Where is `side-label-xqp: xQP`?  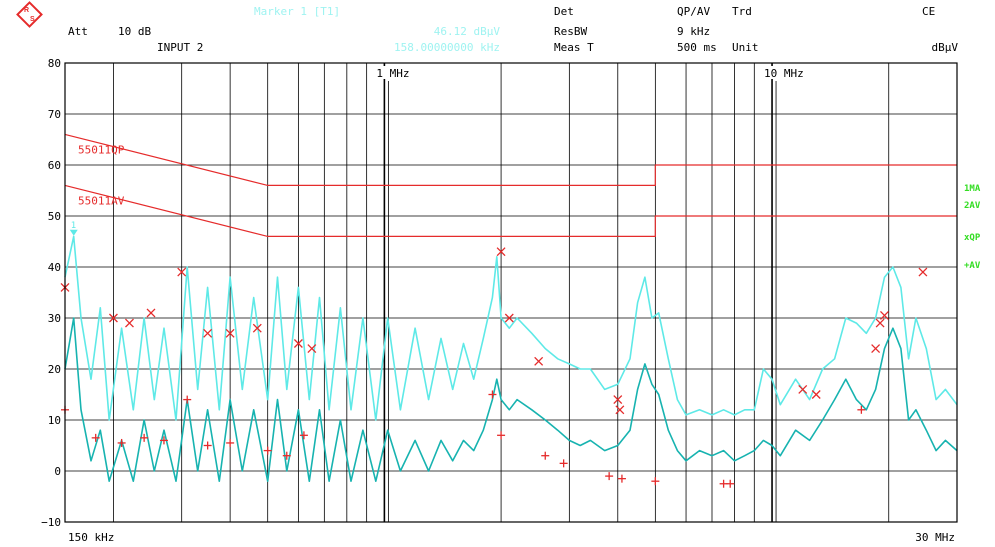 side-label-xqp: xQP is located at coordinates (972, 238).